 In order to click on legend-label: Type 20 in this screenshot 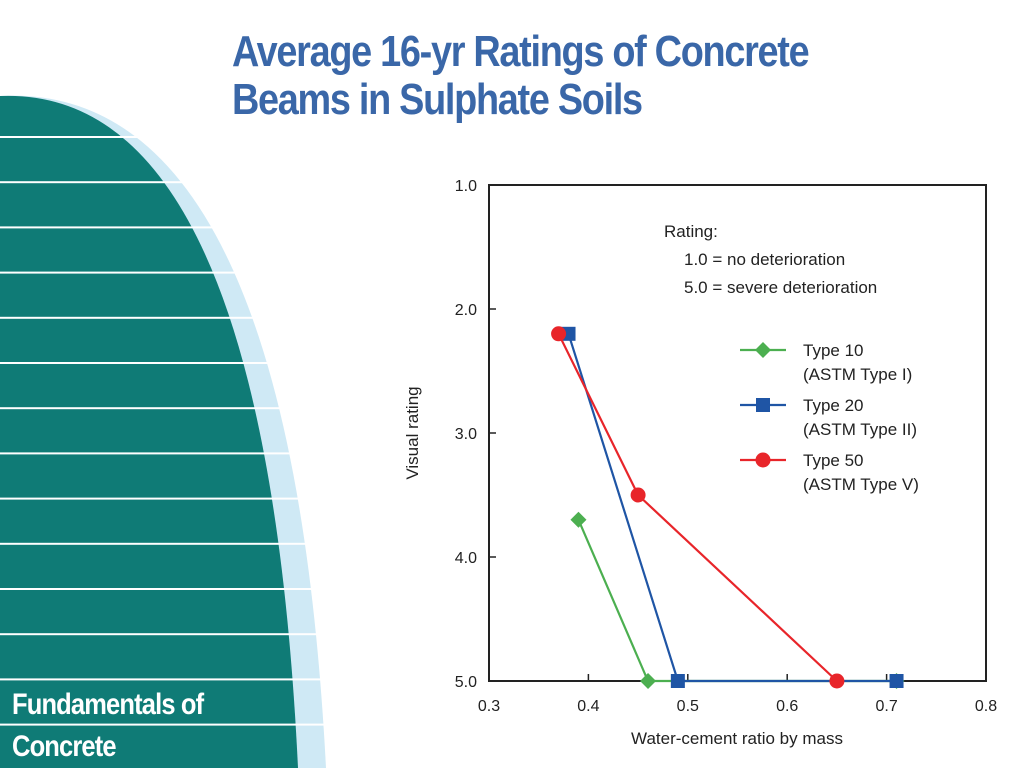, I will do `click(833, 405)`.